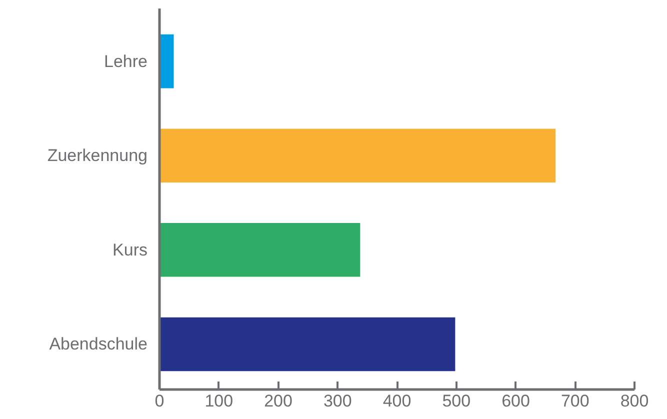 This screenshot has width=667, height=419. What do you see at coordinates (159, 401) in the screenshot?
I see `x-tick-label: 0` at bounding box center [159, 401].